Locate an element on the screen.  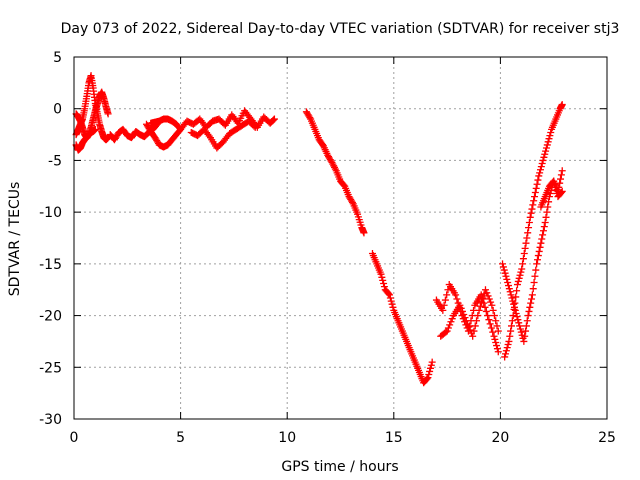
y-tick-label: -20 is located at coordinates (50, 317).